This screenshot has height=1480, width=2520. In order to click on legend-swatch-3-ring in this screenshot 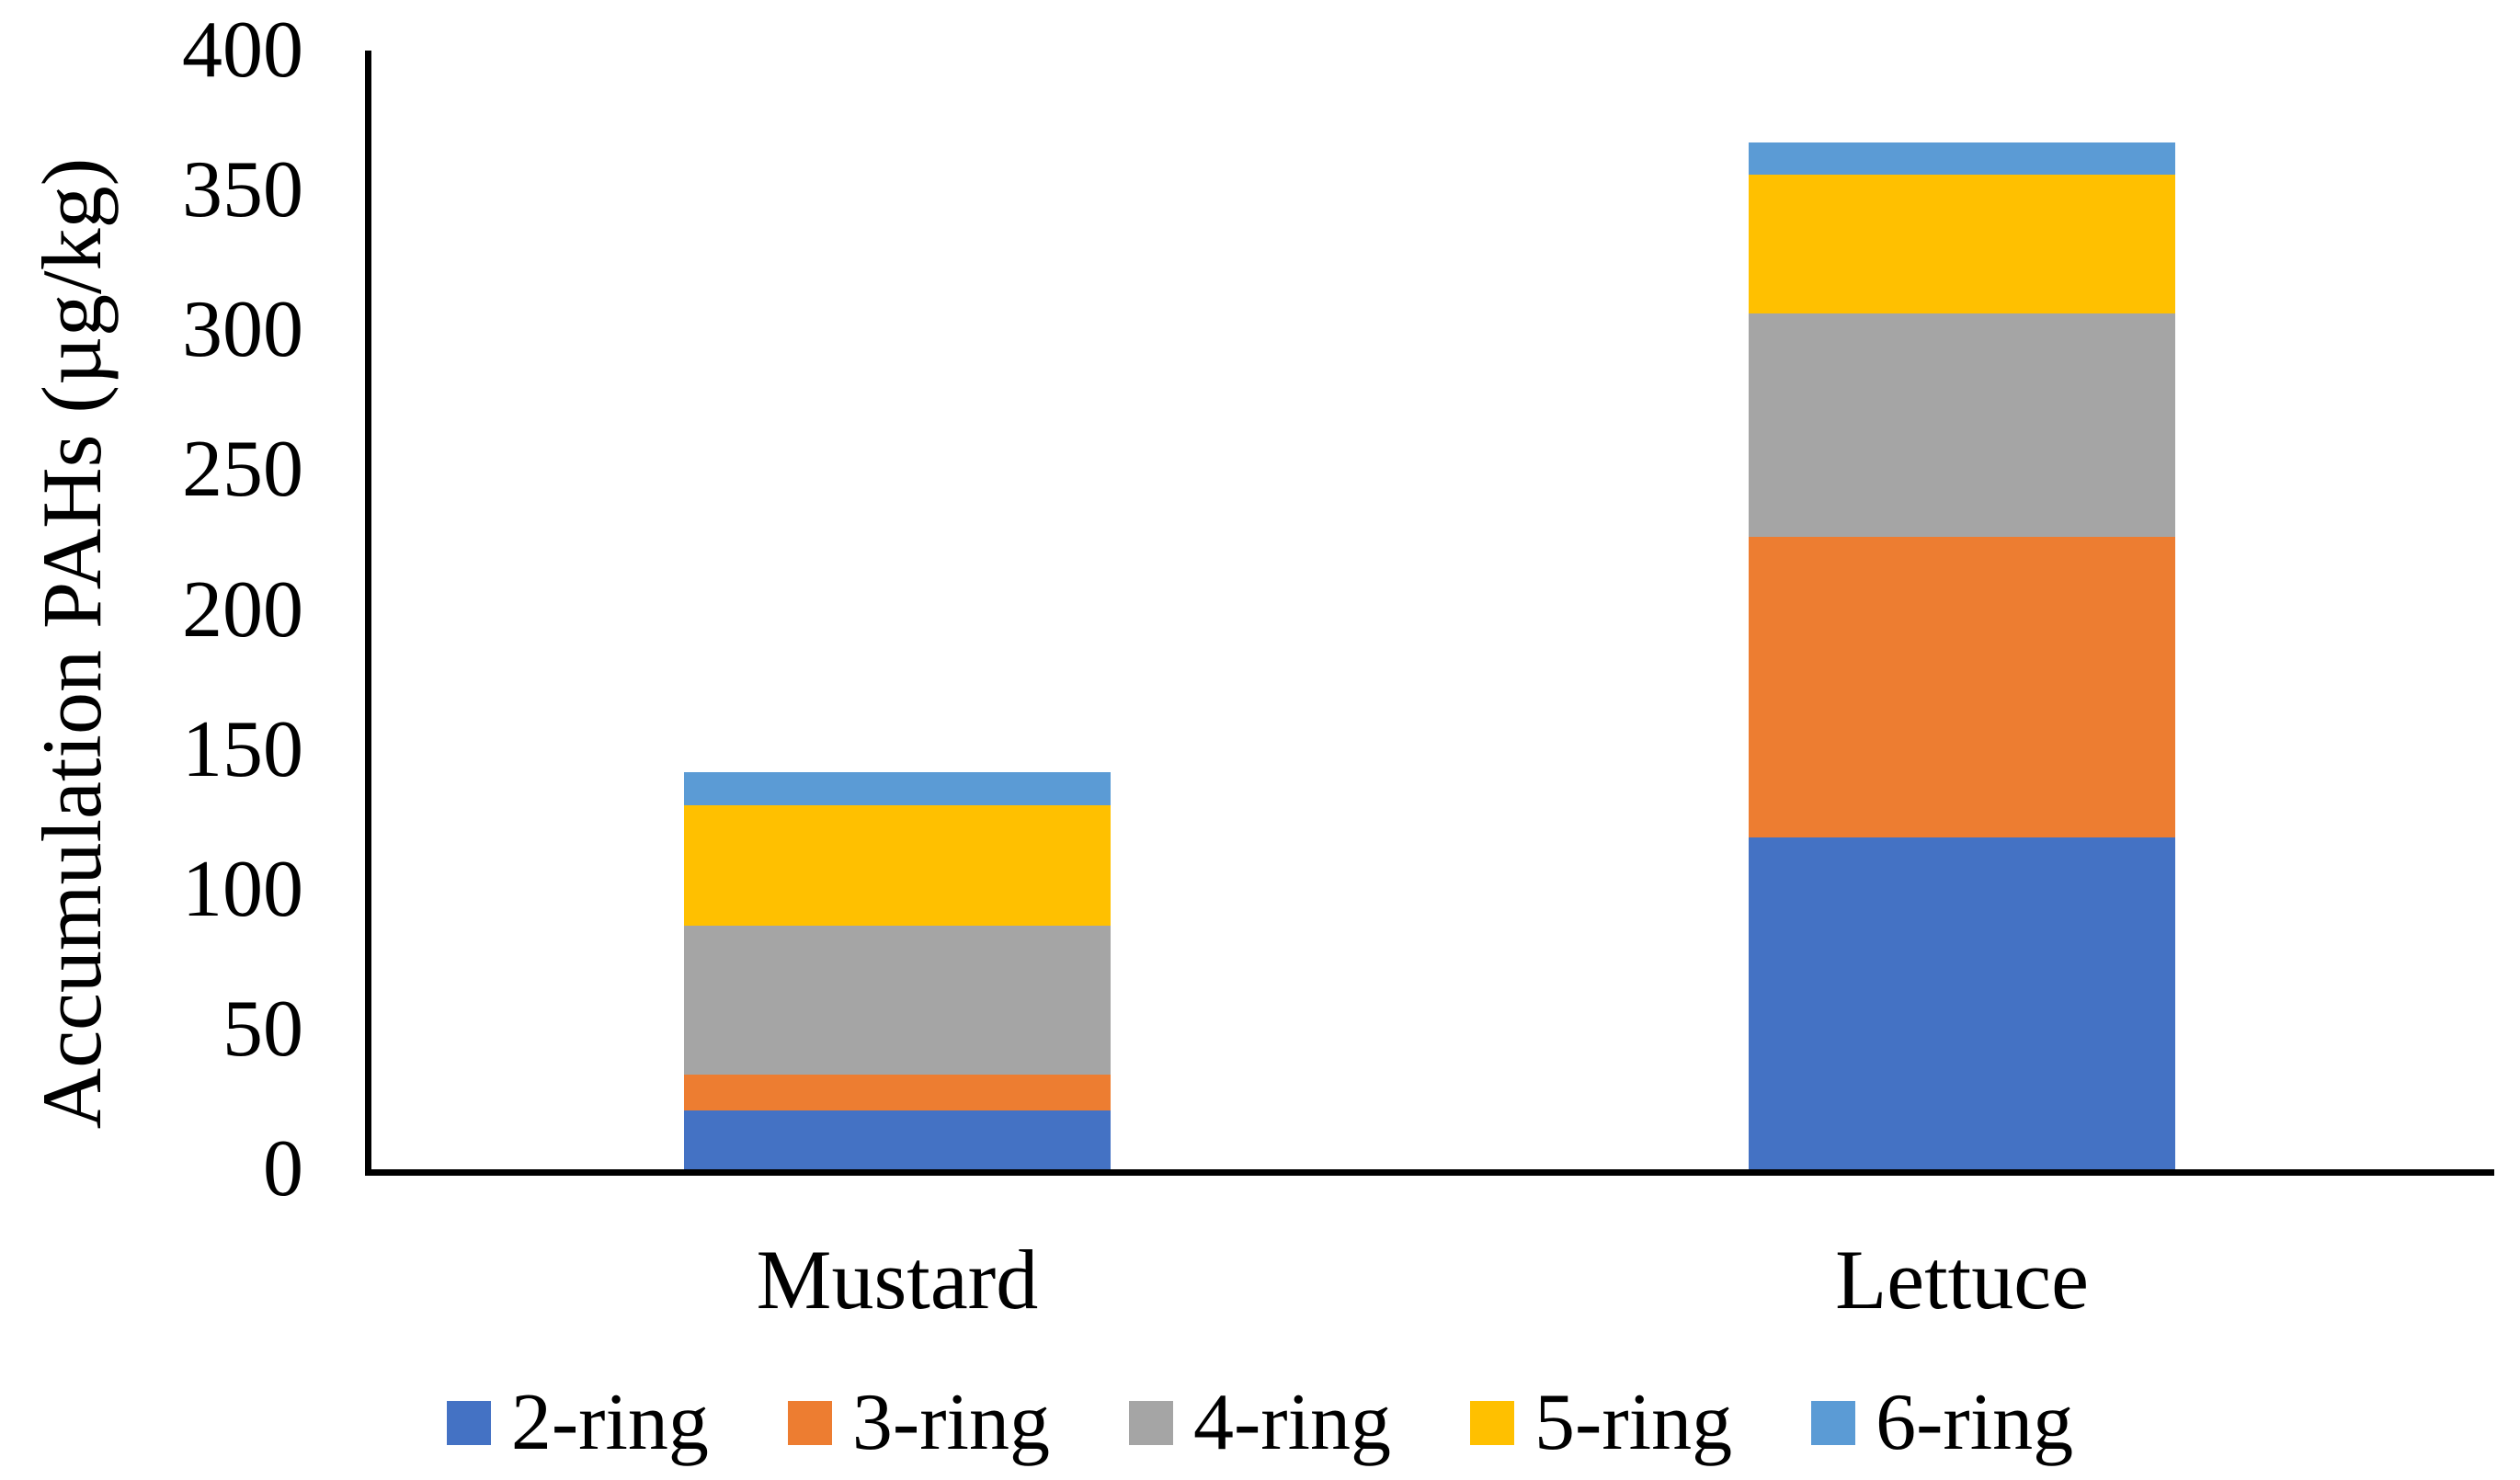, I will do `click(809, 1423)`.